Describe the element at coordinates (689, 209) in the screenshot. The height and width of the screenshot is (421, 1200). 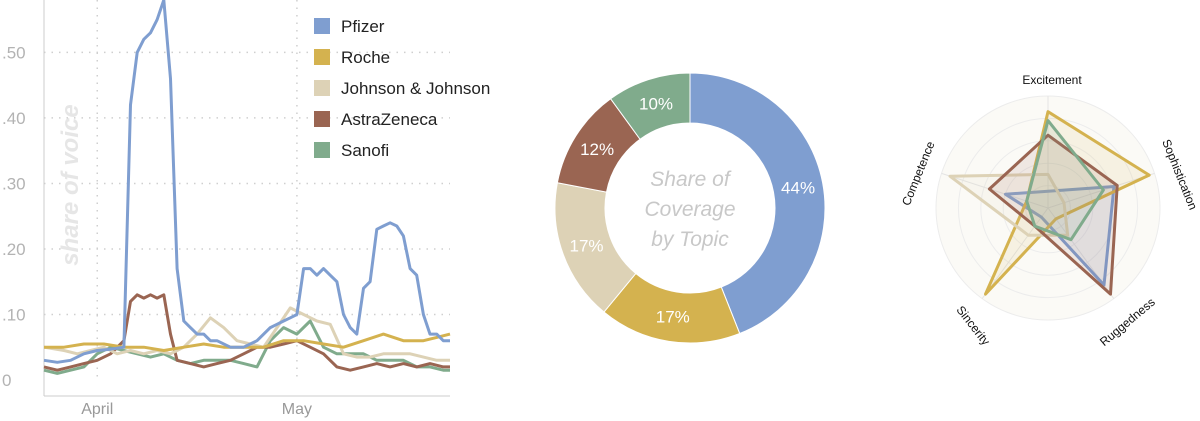
I see `donut-center-title: Coverage` at that location.